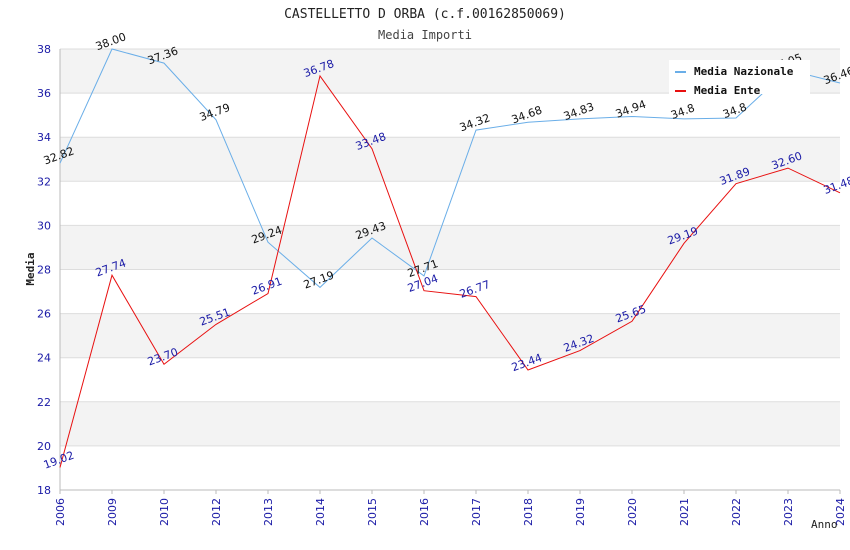 Image resolution: width=850 pixels, height=550 pixels. Describe the element at coordinates (164, 512) in the screenshot. I see `x-tick-label: 2010` at that location.